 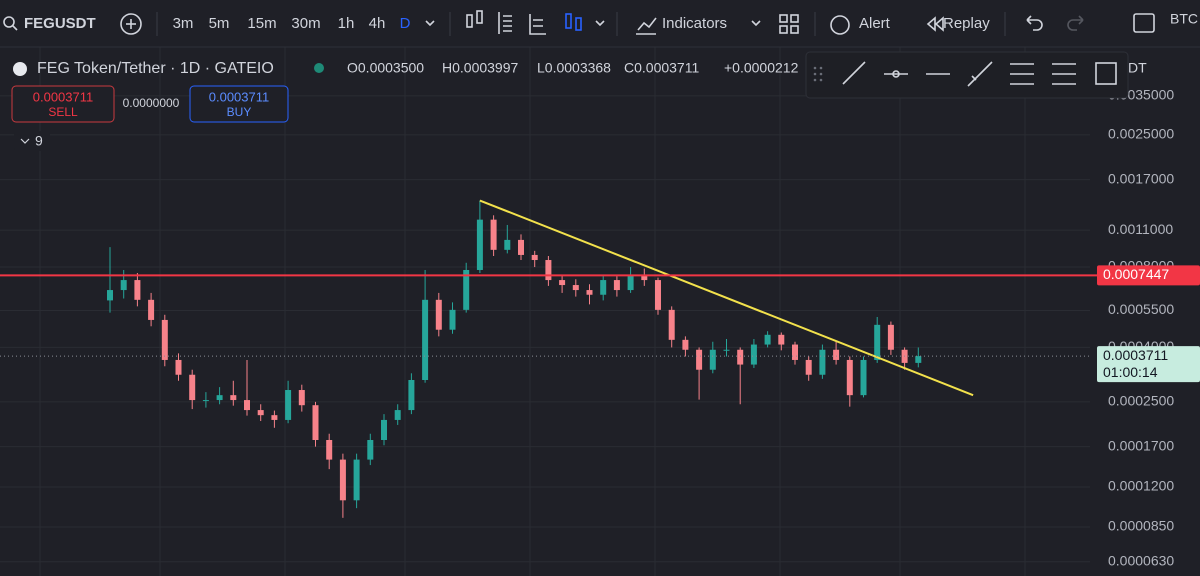 What do you see at coordinates (9, 22) in the screenshot?
I see `search-icon` at bounding box center [9, 22].